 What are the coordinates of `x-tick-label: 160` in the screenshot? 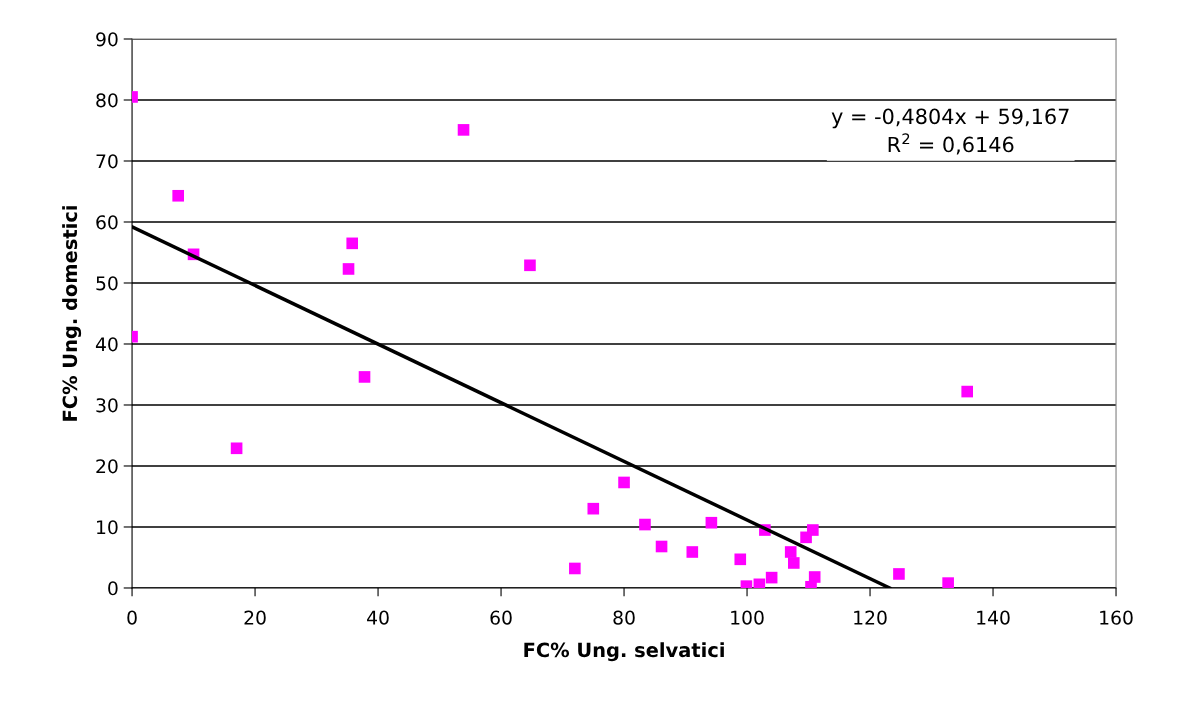 It's located at (1116, 617).